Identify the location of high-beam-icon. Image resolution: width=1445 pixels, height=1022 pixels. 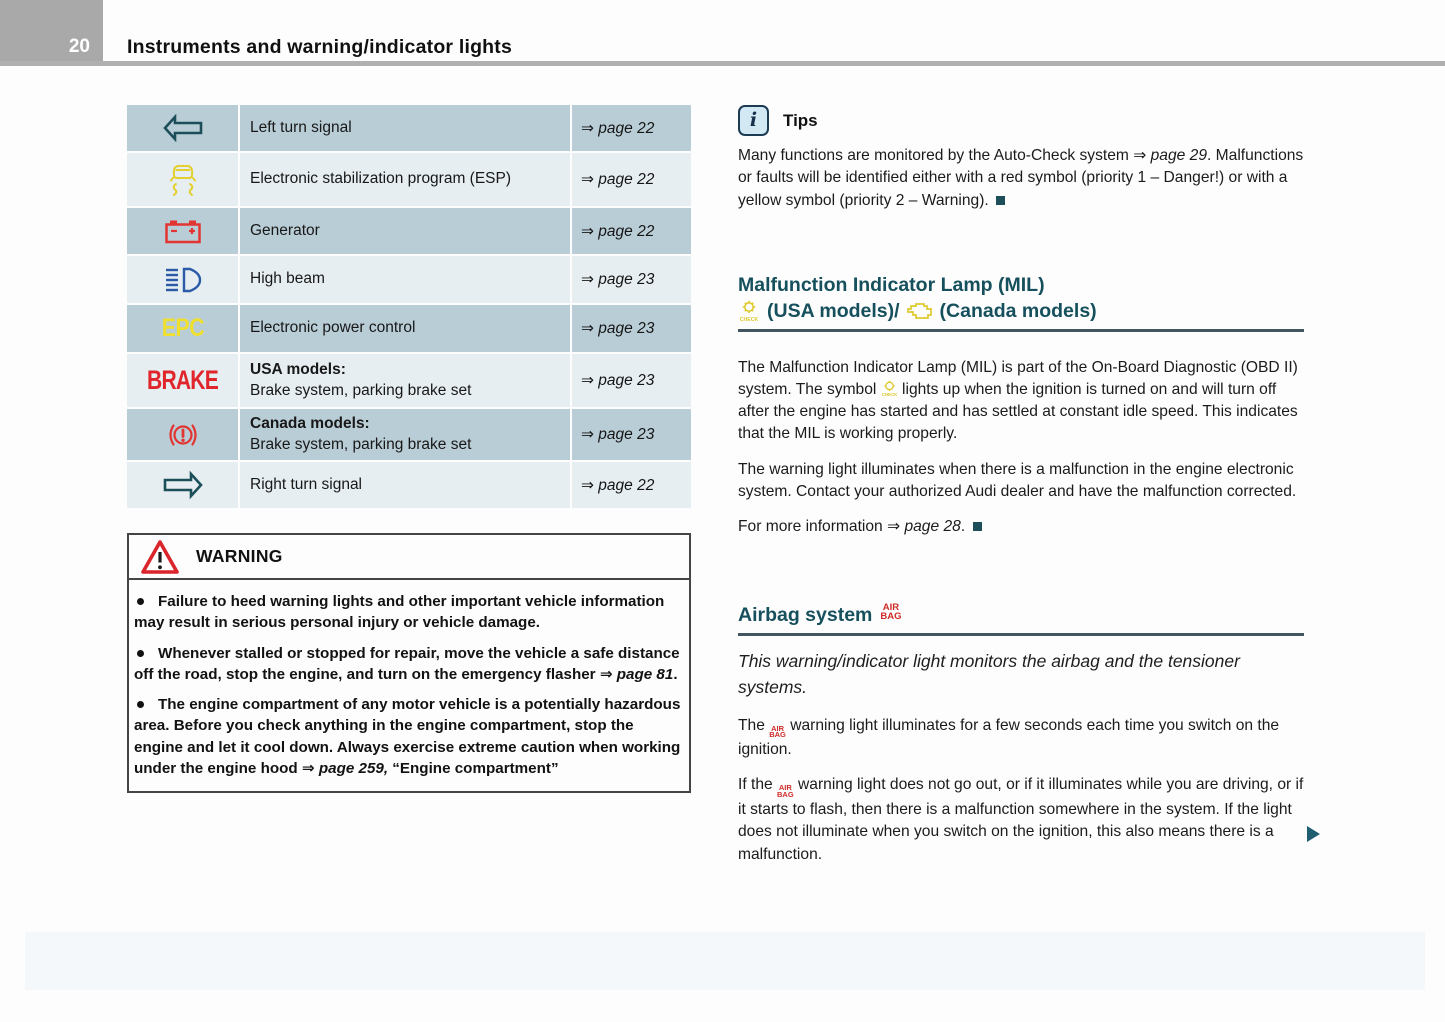
(183, 279).